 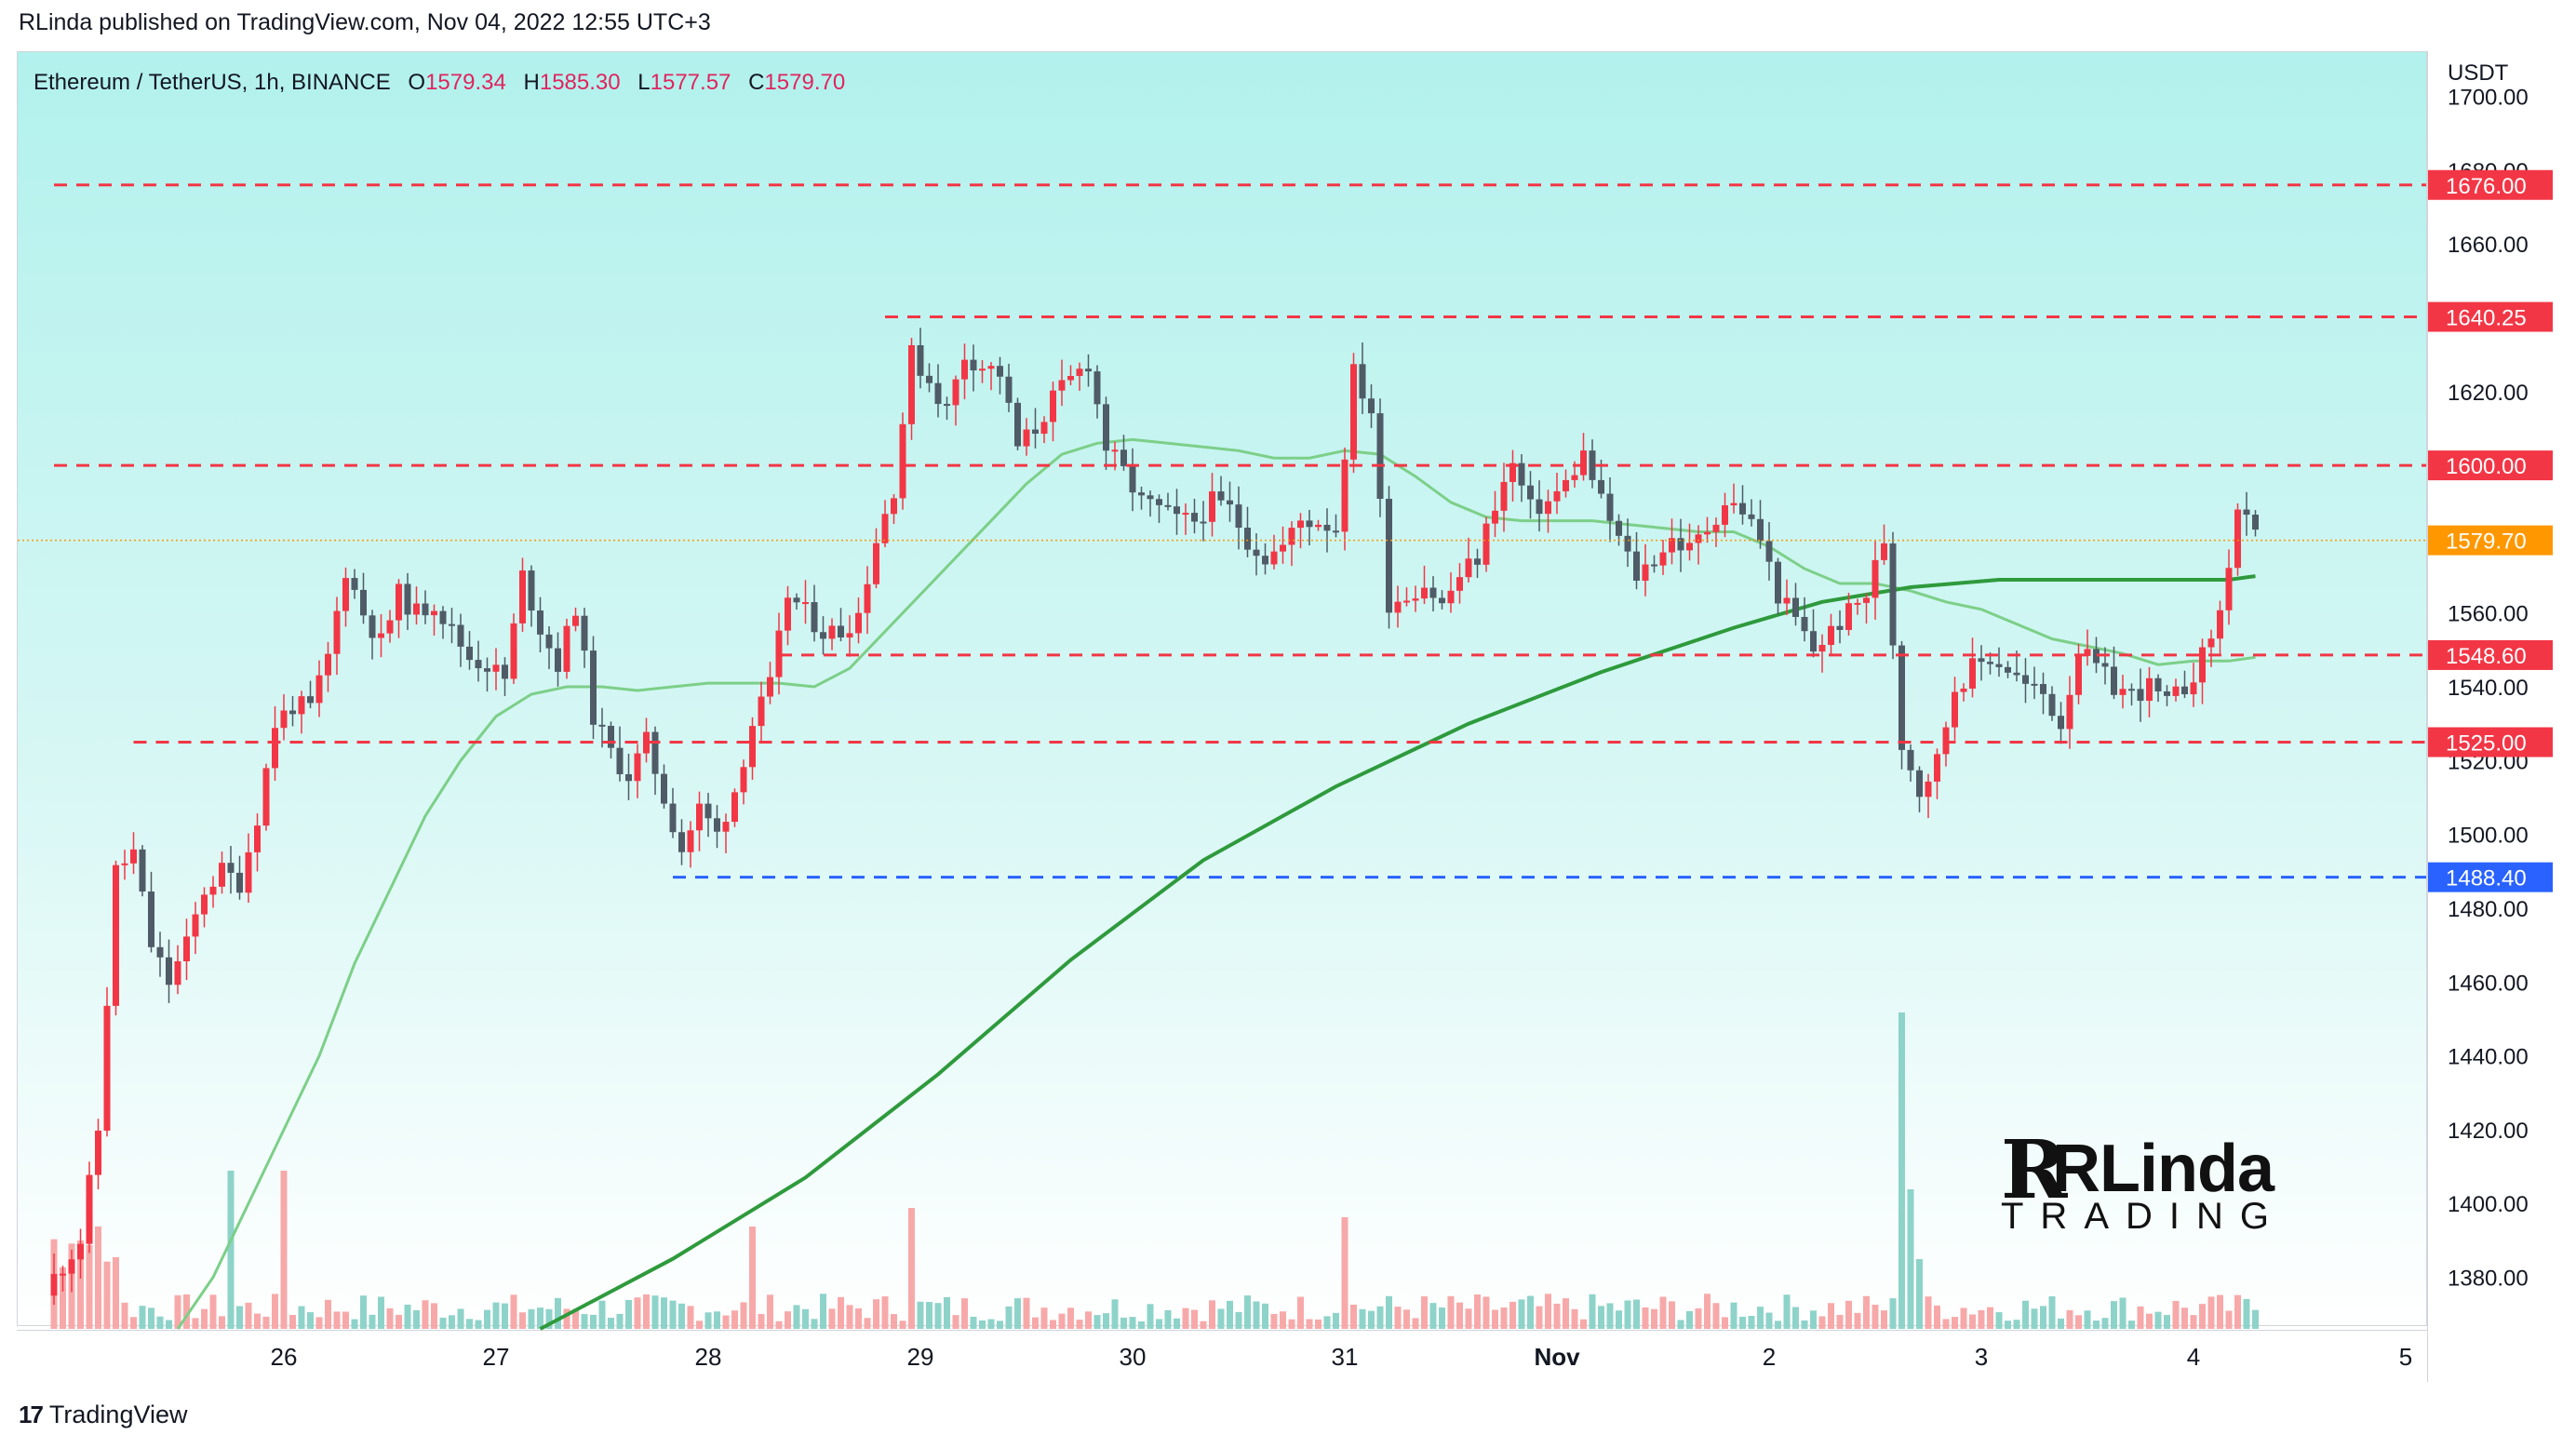 I want to click on time-axis, so click(x=1222, y=1356).